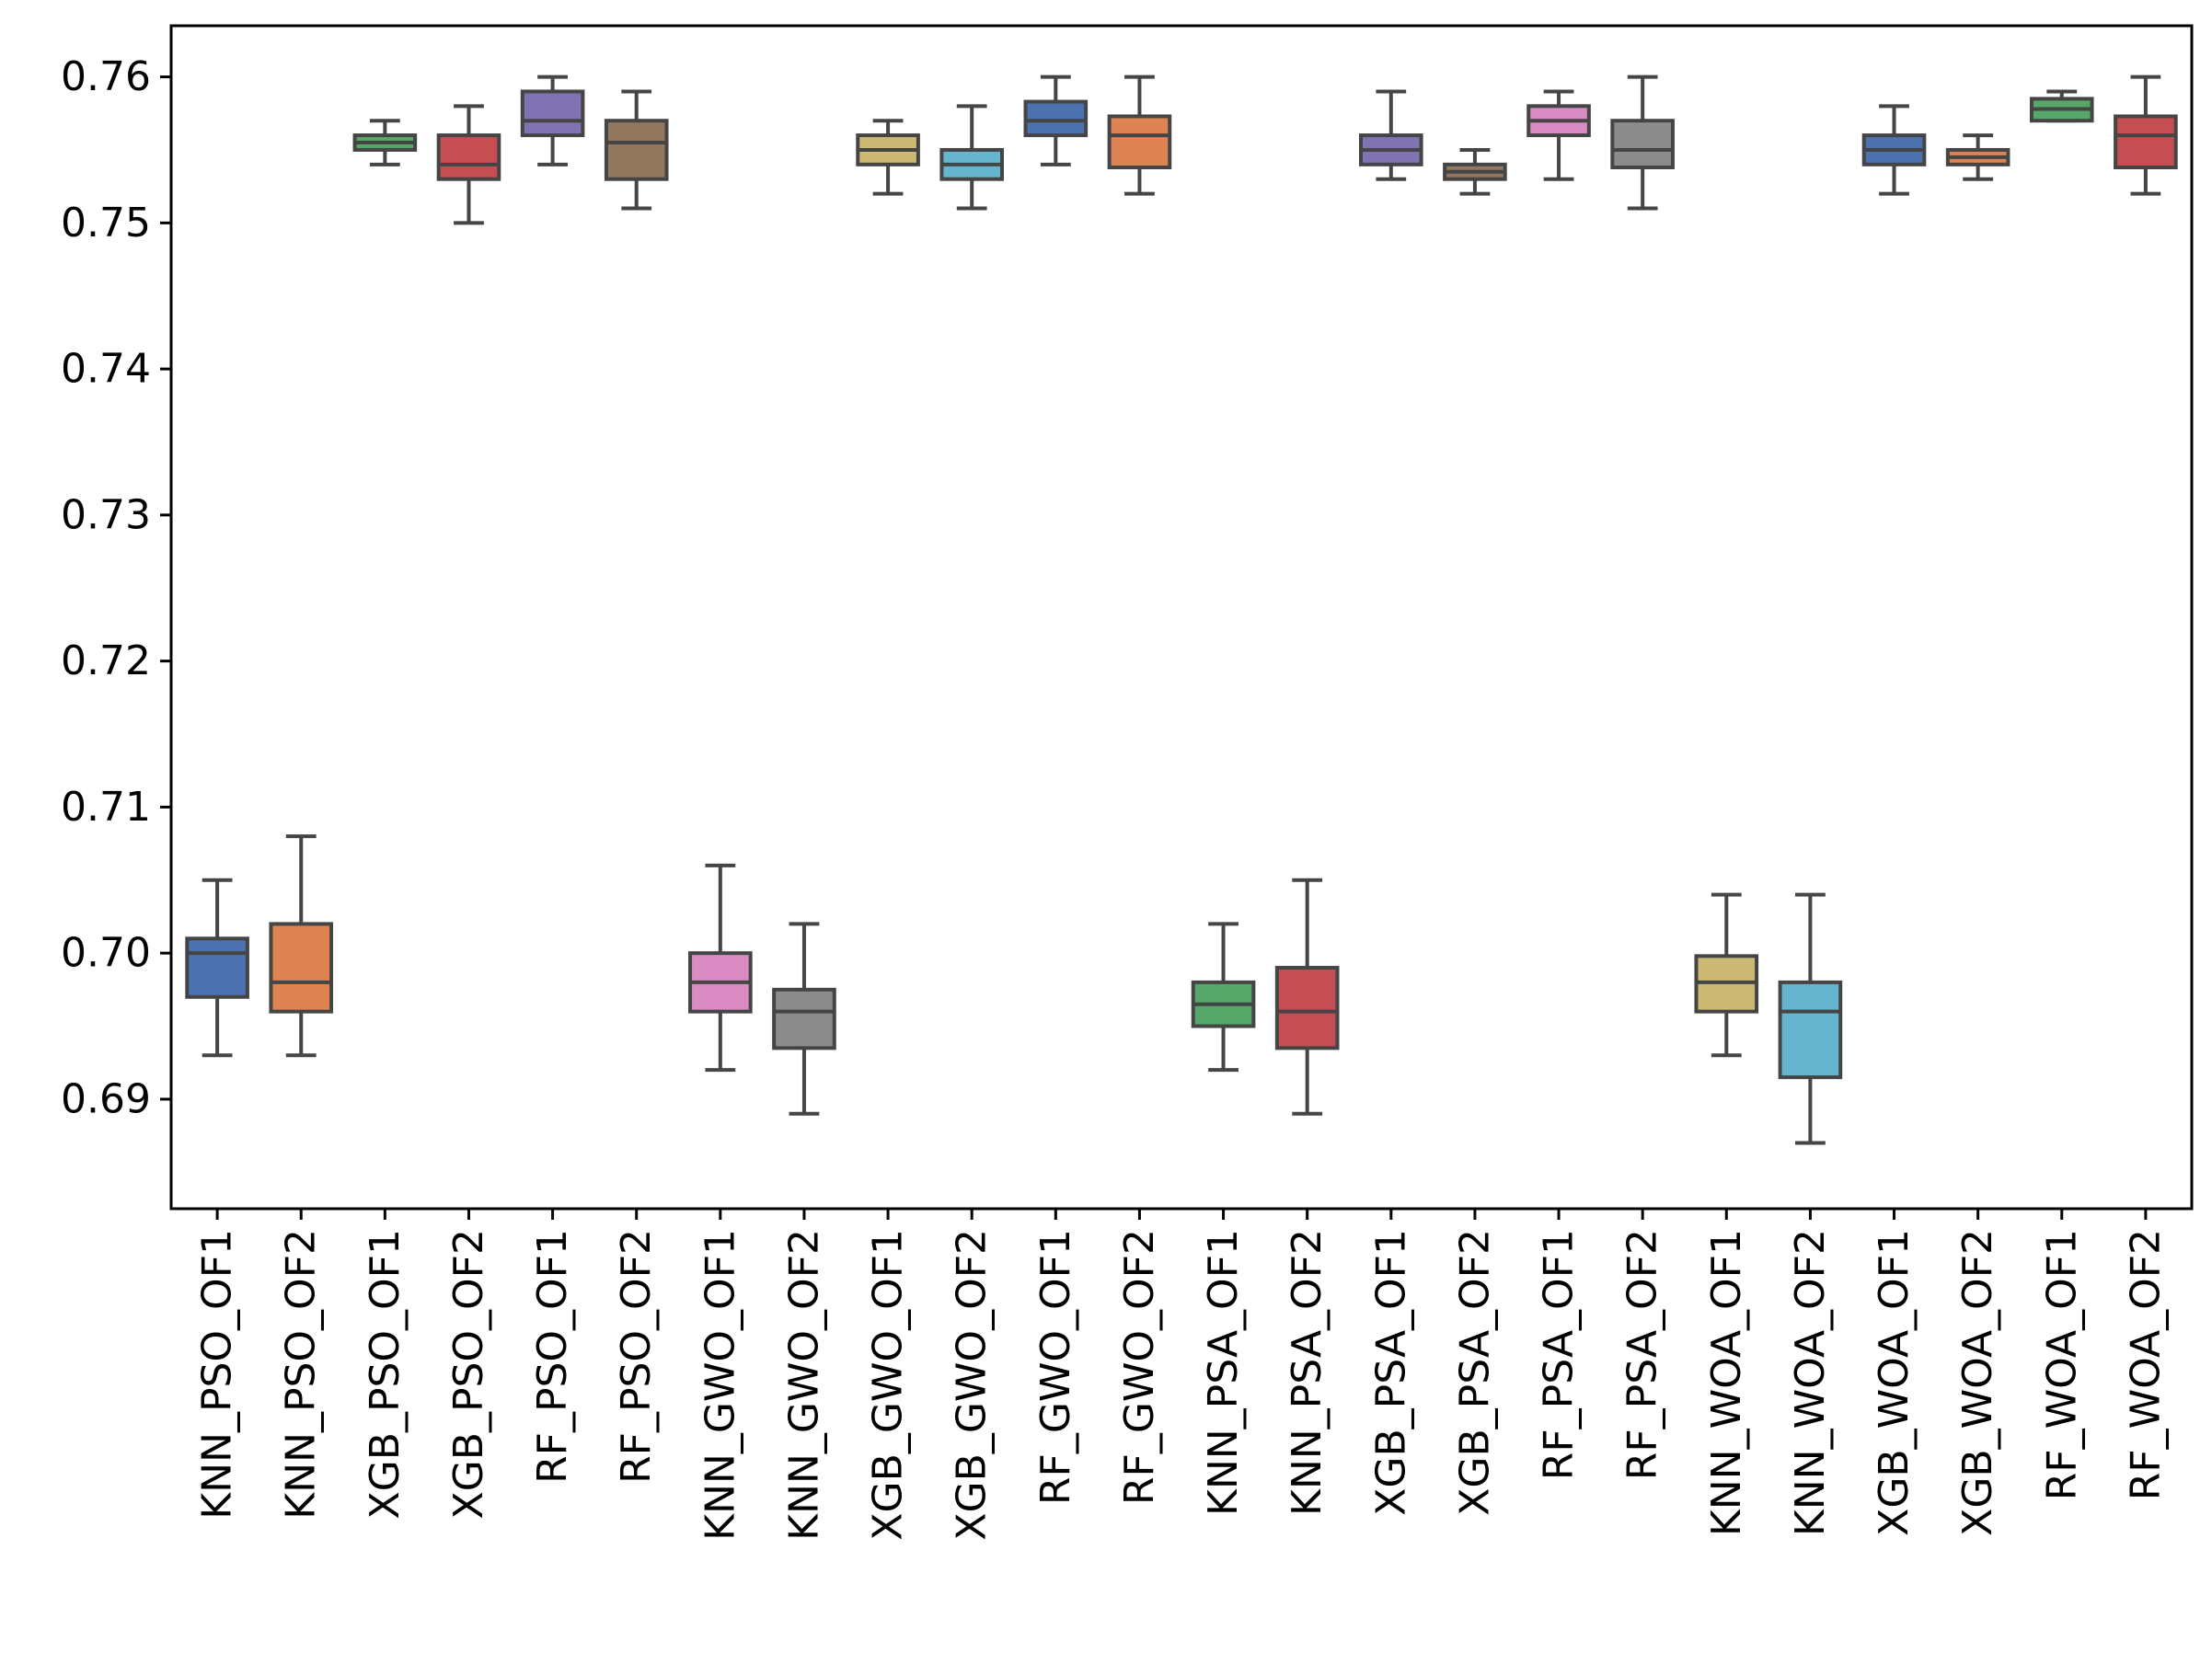 The width and height of the screenshot is (2212, 1653). I want to click on x-tick-label: RF_GWO_OF1, so click(1055, 1367).